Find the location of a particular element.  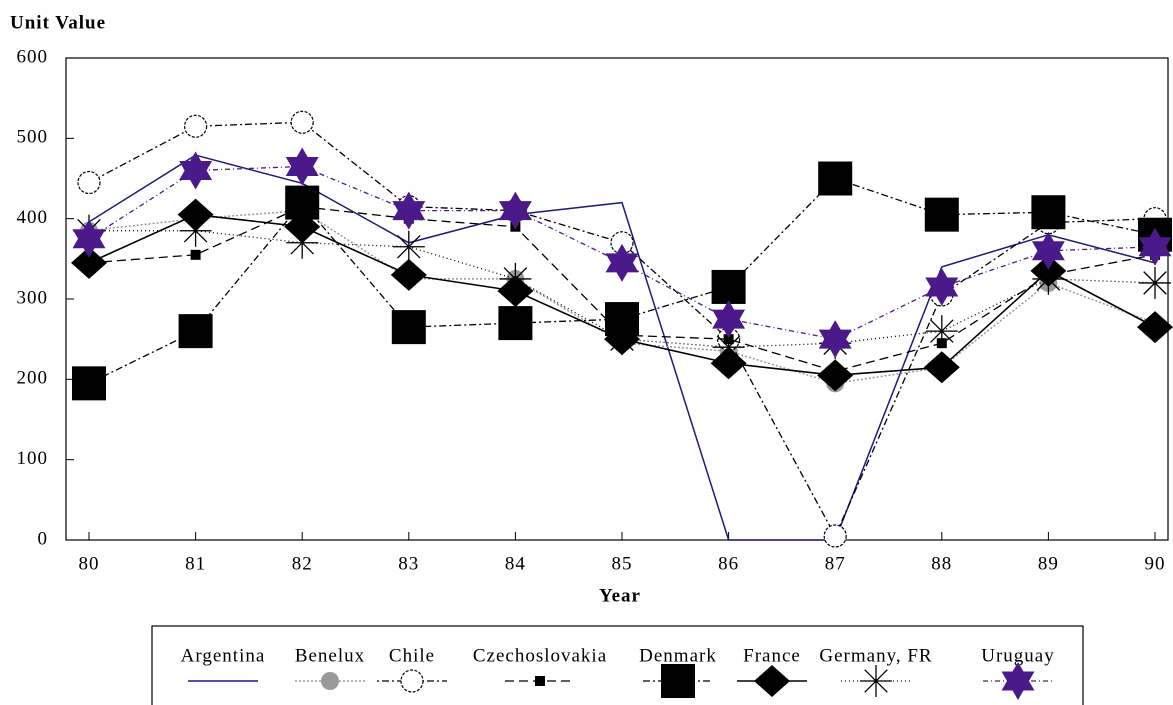

legend-label: France is located at coordinates (772, 655).